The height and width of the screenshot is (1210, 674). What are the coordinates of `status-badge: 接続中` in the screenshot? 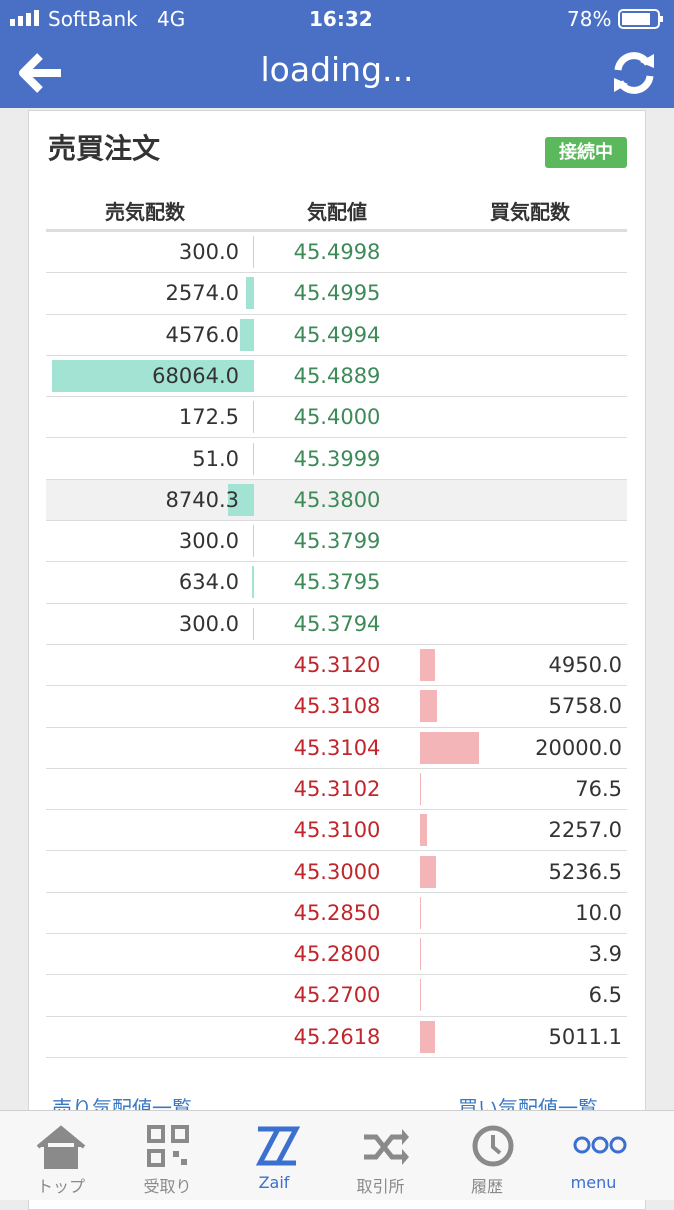 It's located at (586, 152).